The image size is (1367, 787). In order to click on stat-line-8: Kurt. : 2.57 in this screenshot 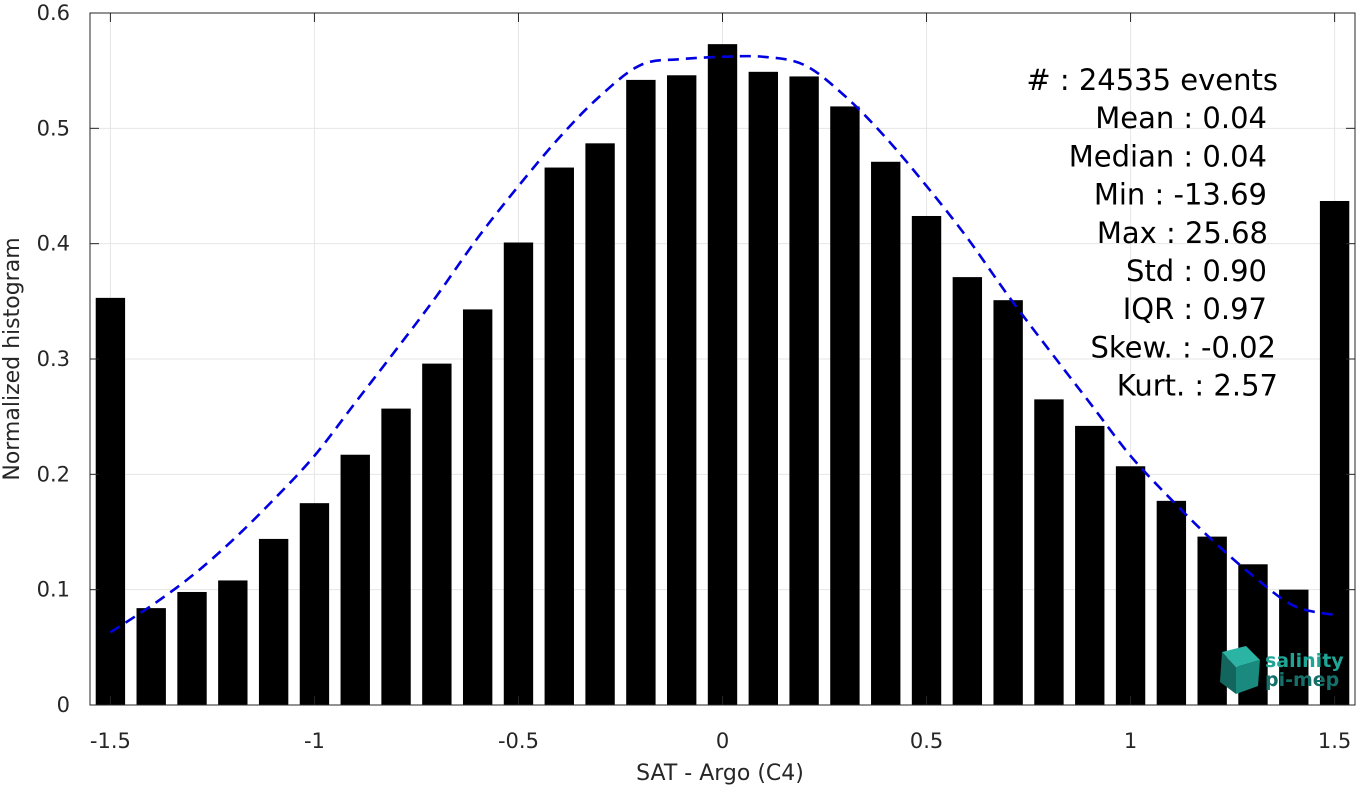, I will do `click(1197, 386)`.